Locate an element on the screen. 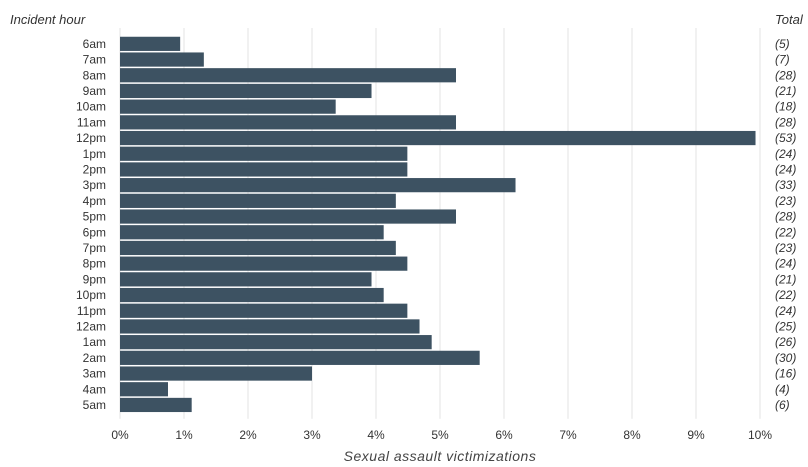 This screenshot has height=467, width=808. category-label: 7am is located at coordinates (94, 60).